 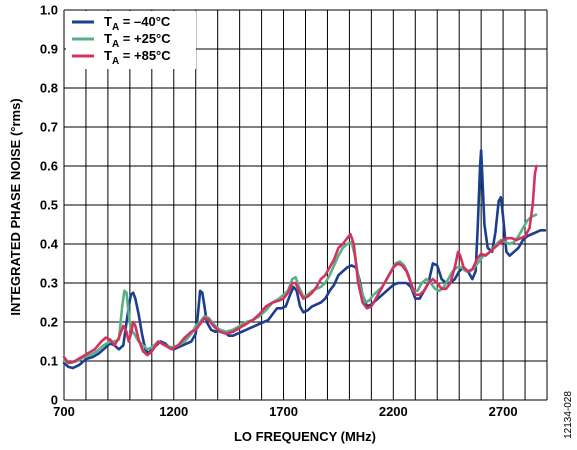 I want to click on legend-label: TA = +85°C, so click(x=137, y=57).